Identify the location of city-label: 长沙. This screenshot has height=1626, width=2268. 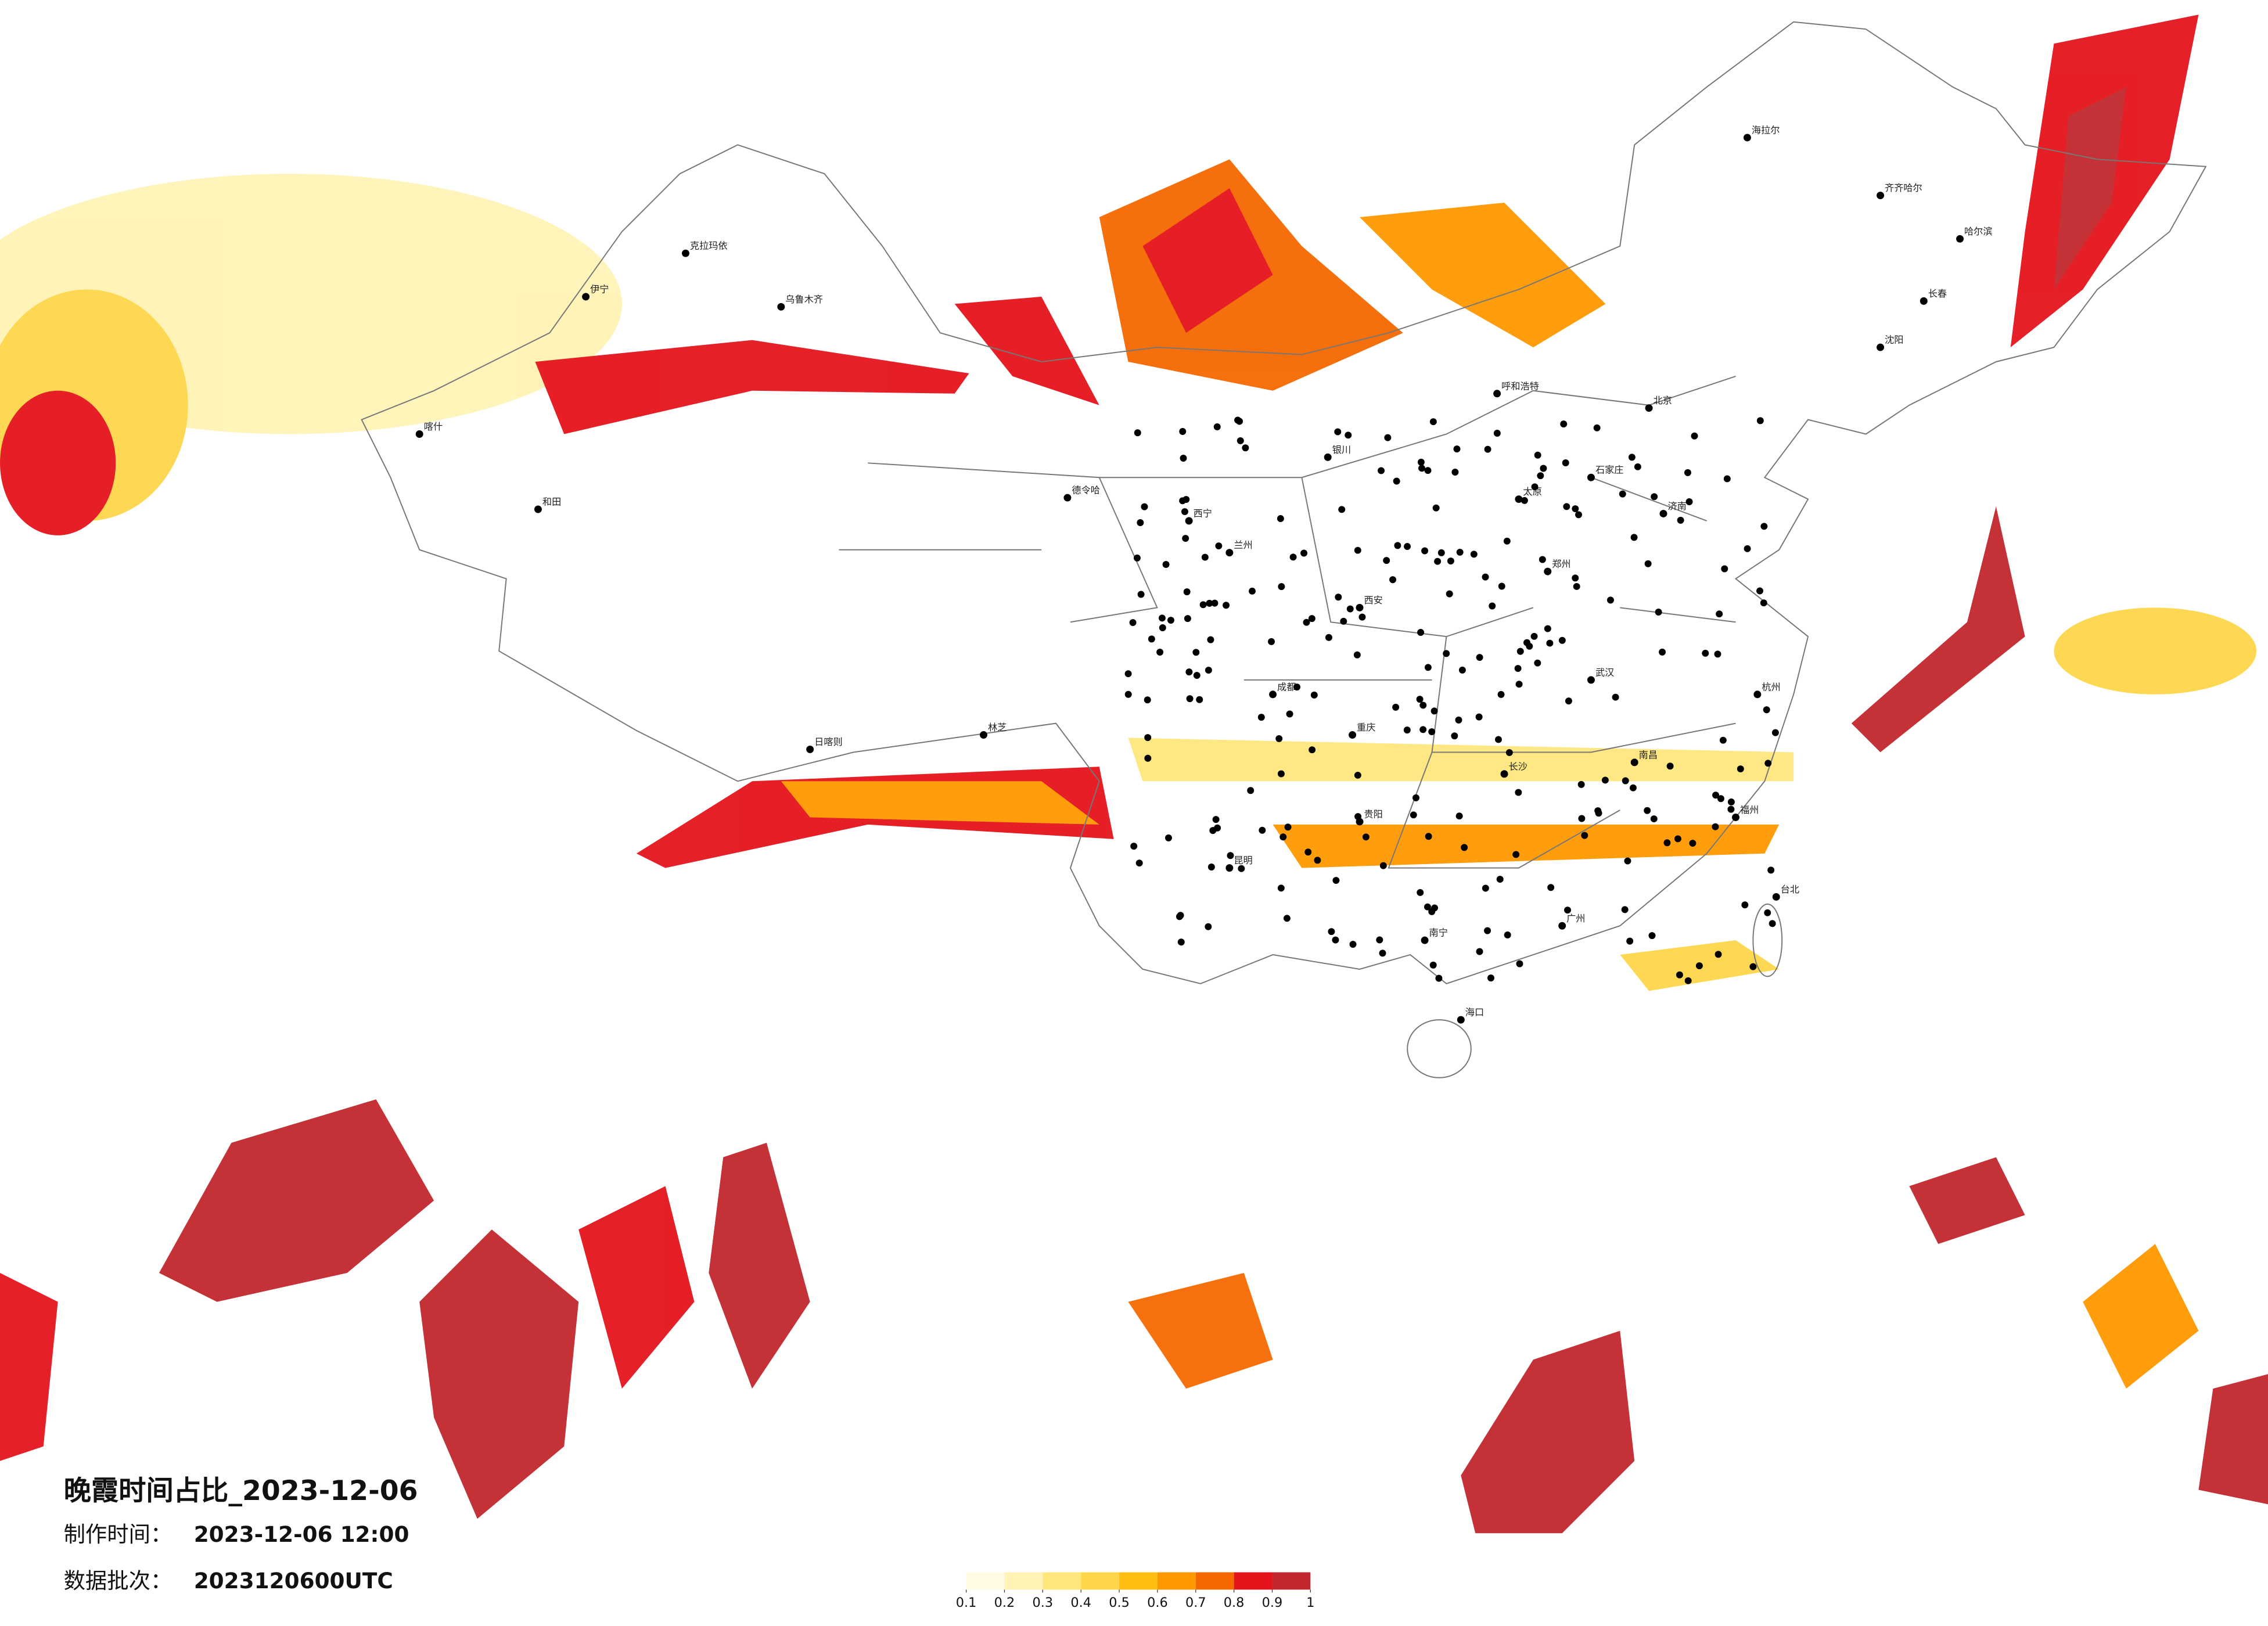
(1518, 767).